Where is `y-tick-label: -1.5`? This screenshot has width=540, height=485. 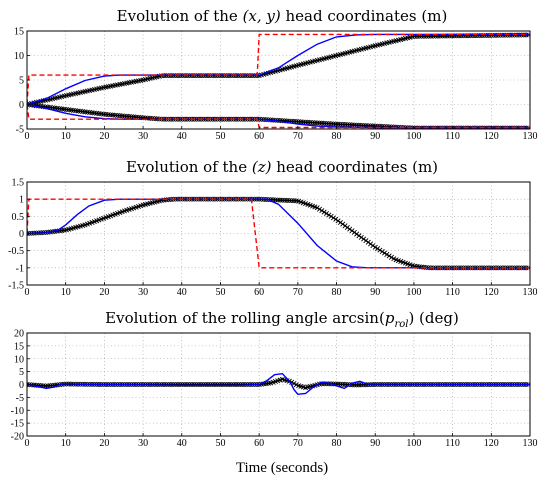
y-tick-label: -1.5 is located at coordinates (16, 286).